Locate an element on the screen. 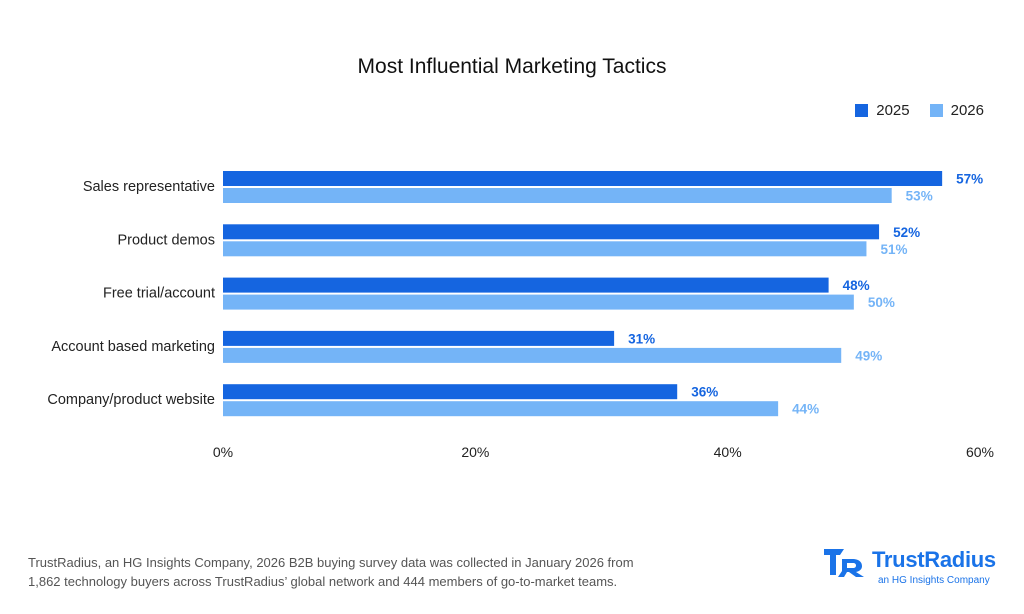  brand-name: TrustRadius is located at coordinates (934, 559).